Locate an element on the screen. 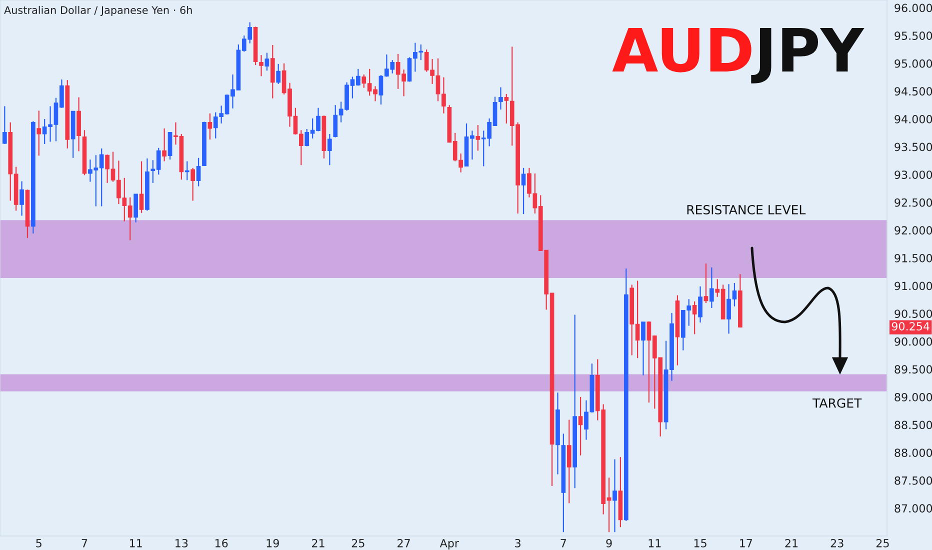  y-tick-label: 92.500 is located at coordinates (913, 202).